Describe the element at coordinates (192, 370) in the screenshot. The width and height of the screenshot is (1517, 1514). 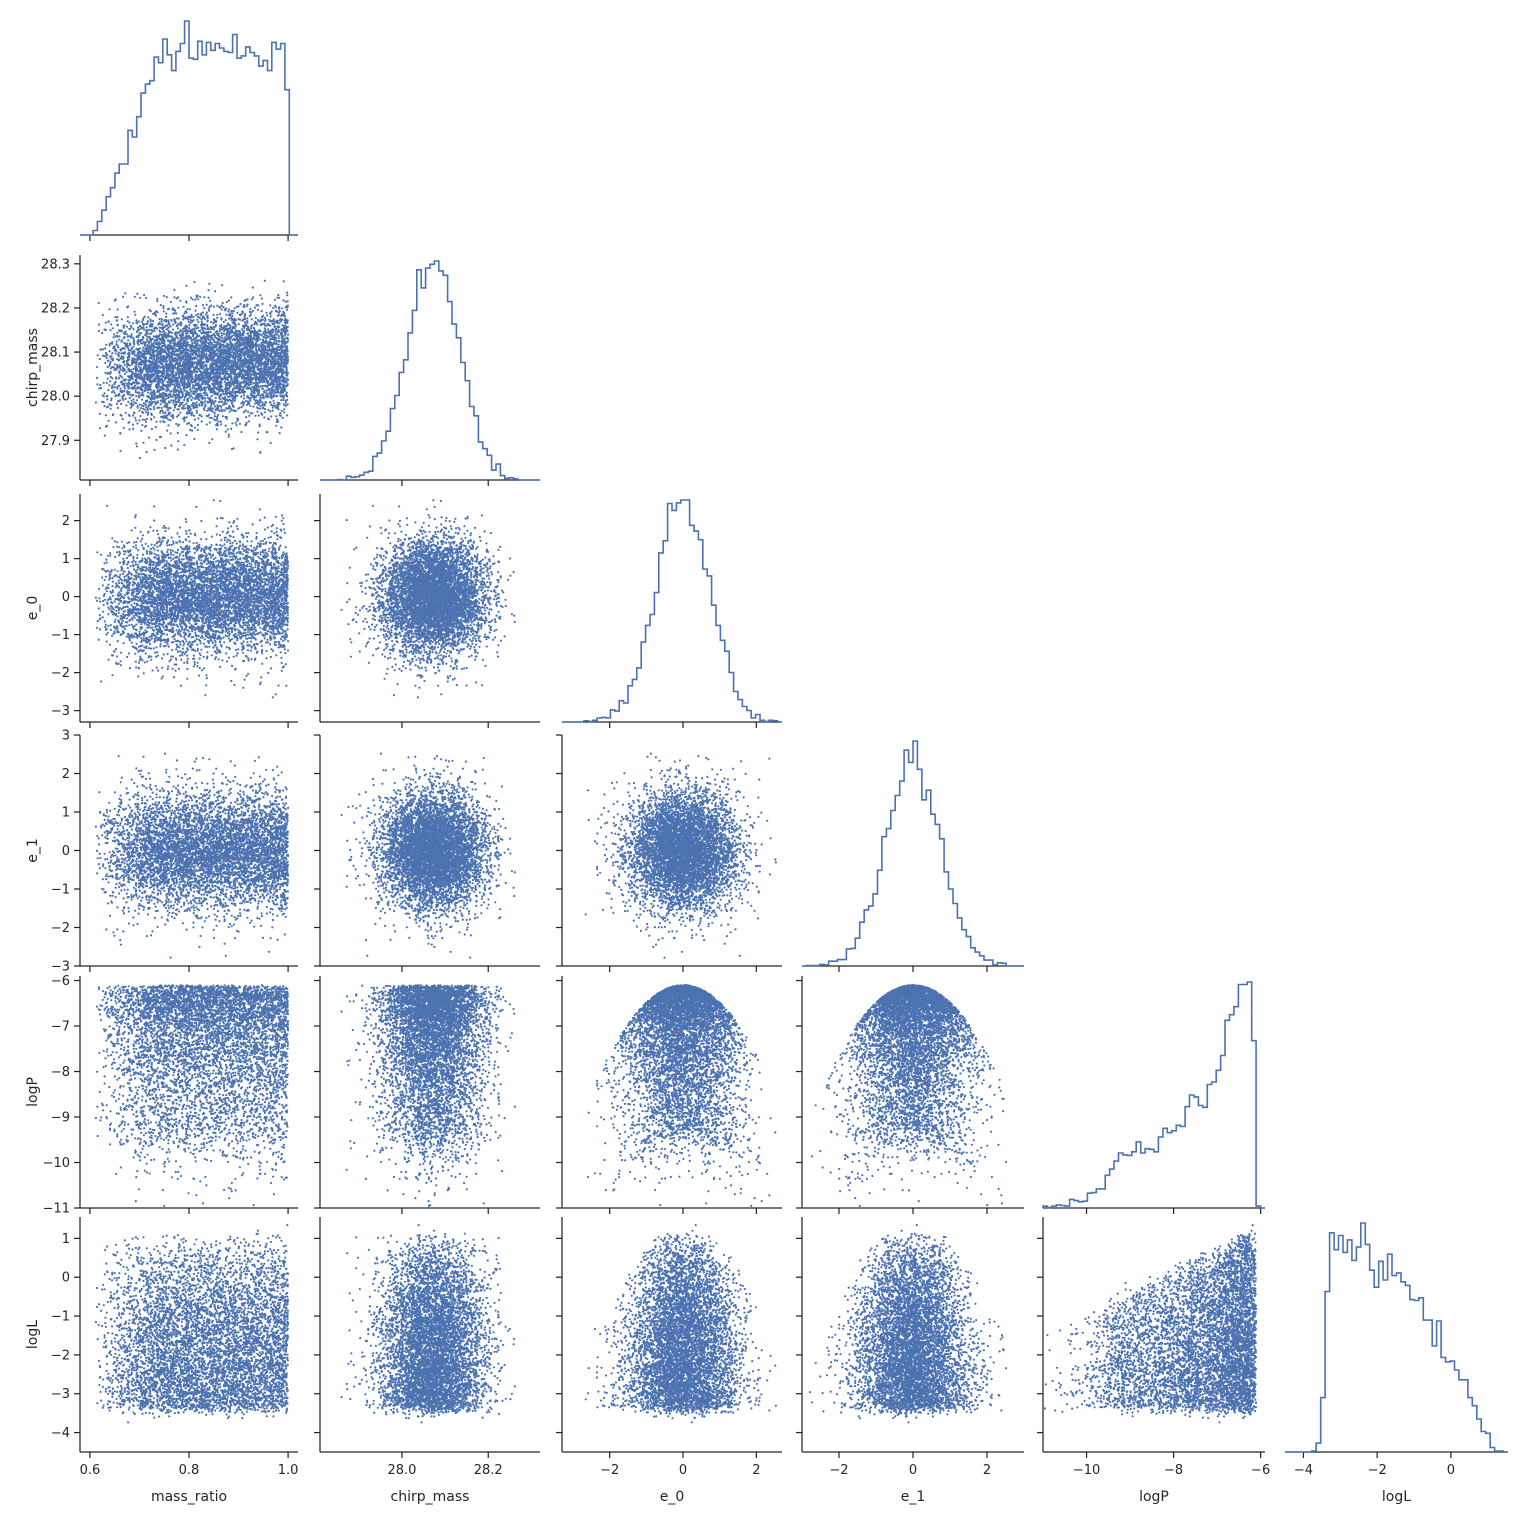
I see `scatter-points` at that location.